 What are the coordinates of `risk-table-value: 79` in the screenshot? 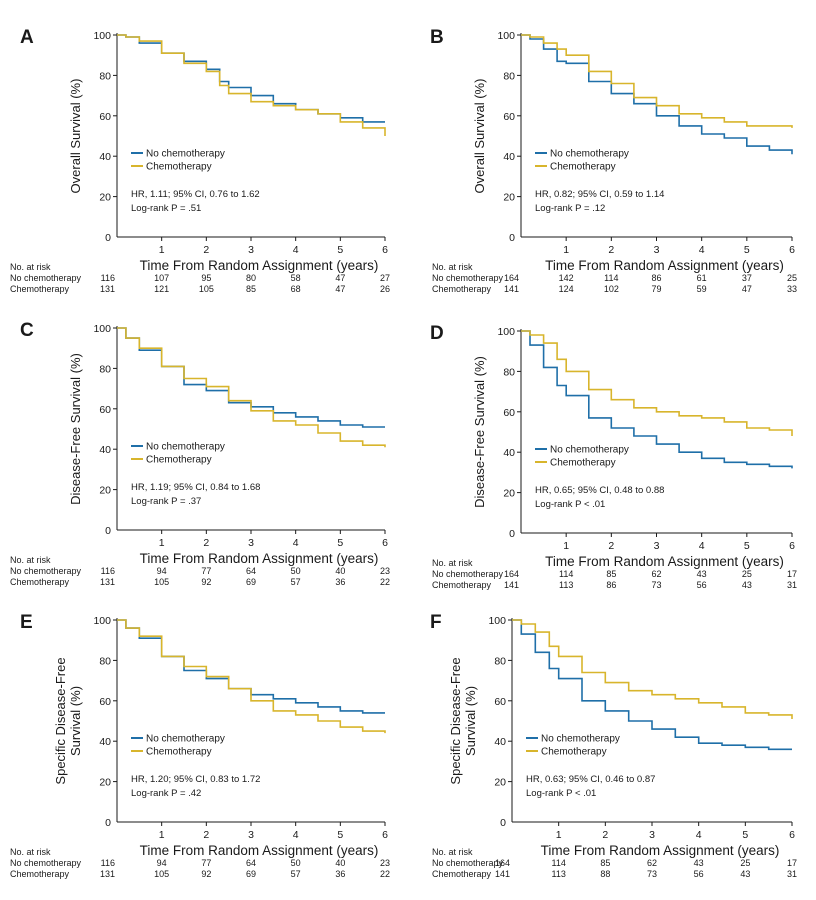 It's located at (656, 289).